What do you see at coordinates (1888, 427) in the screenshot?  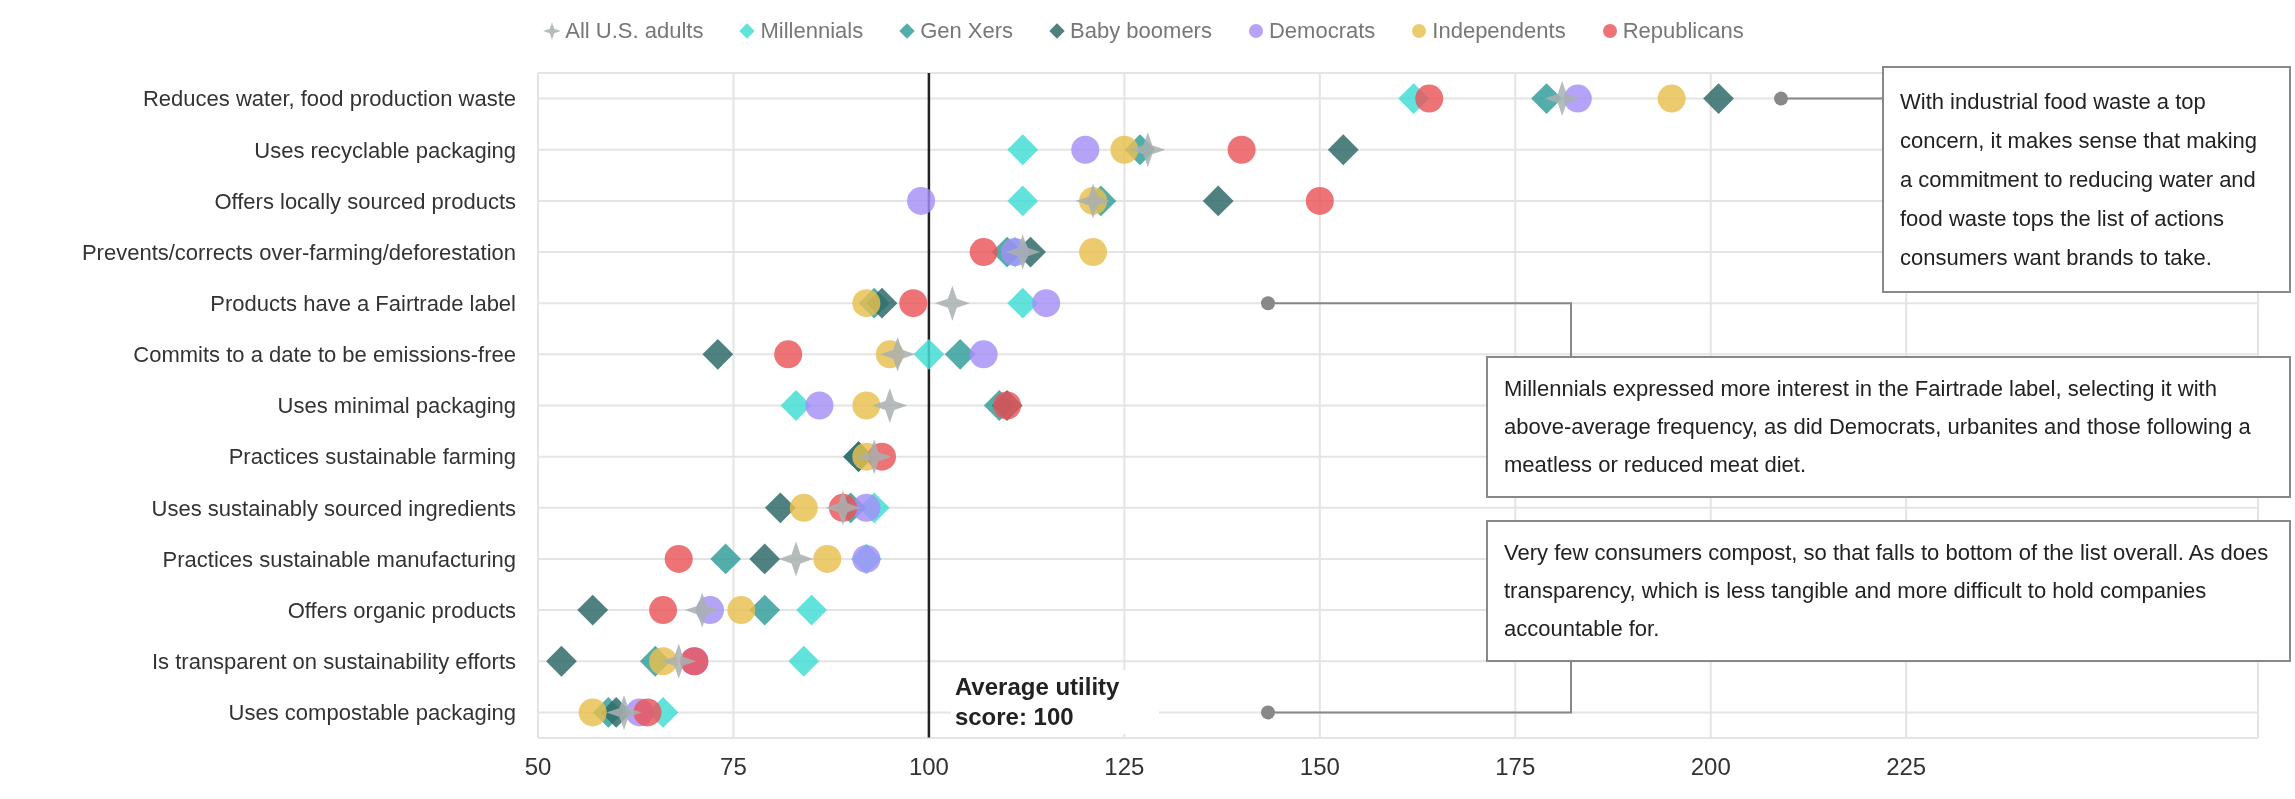 I see `callout-box: Millennials expressed more interest in the Fairtrade label, selecting it with above-average frequency, as did Democrats, urbanites and those following a meatless or reduced meat diet.` at bounding box center [1888, 427].